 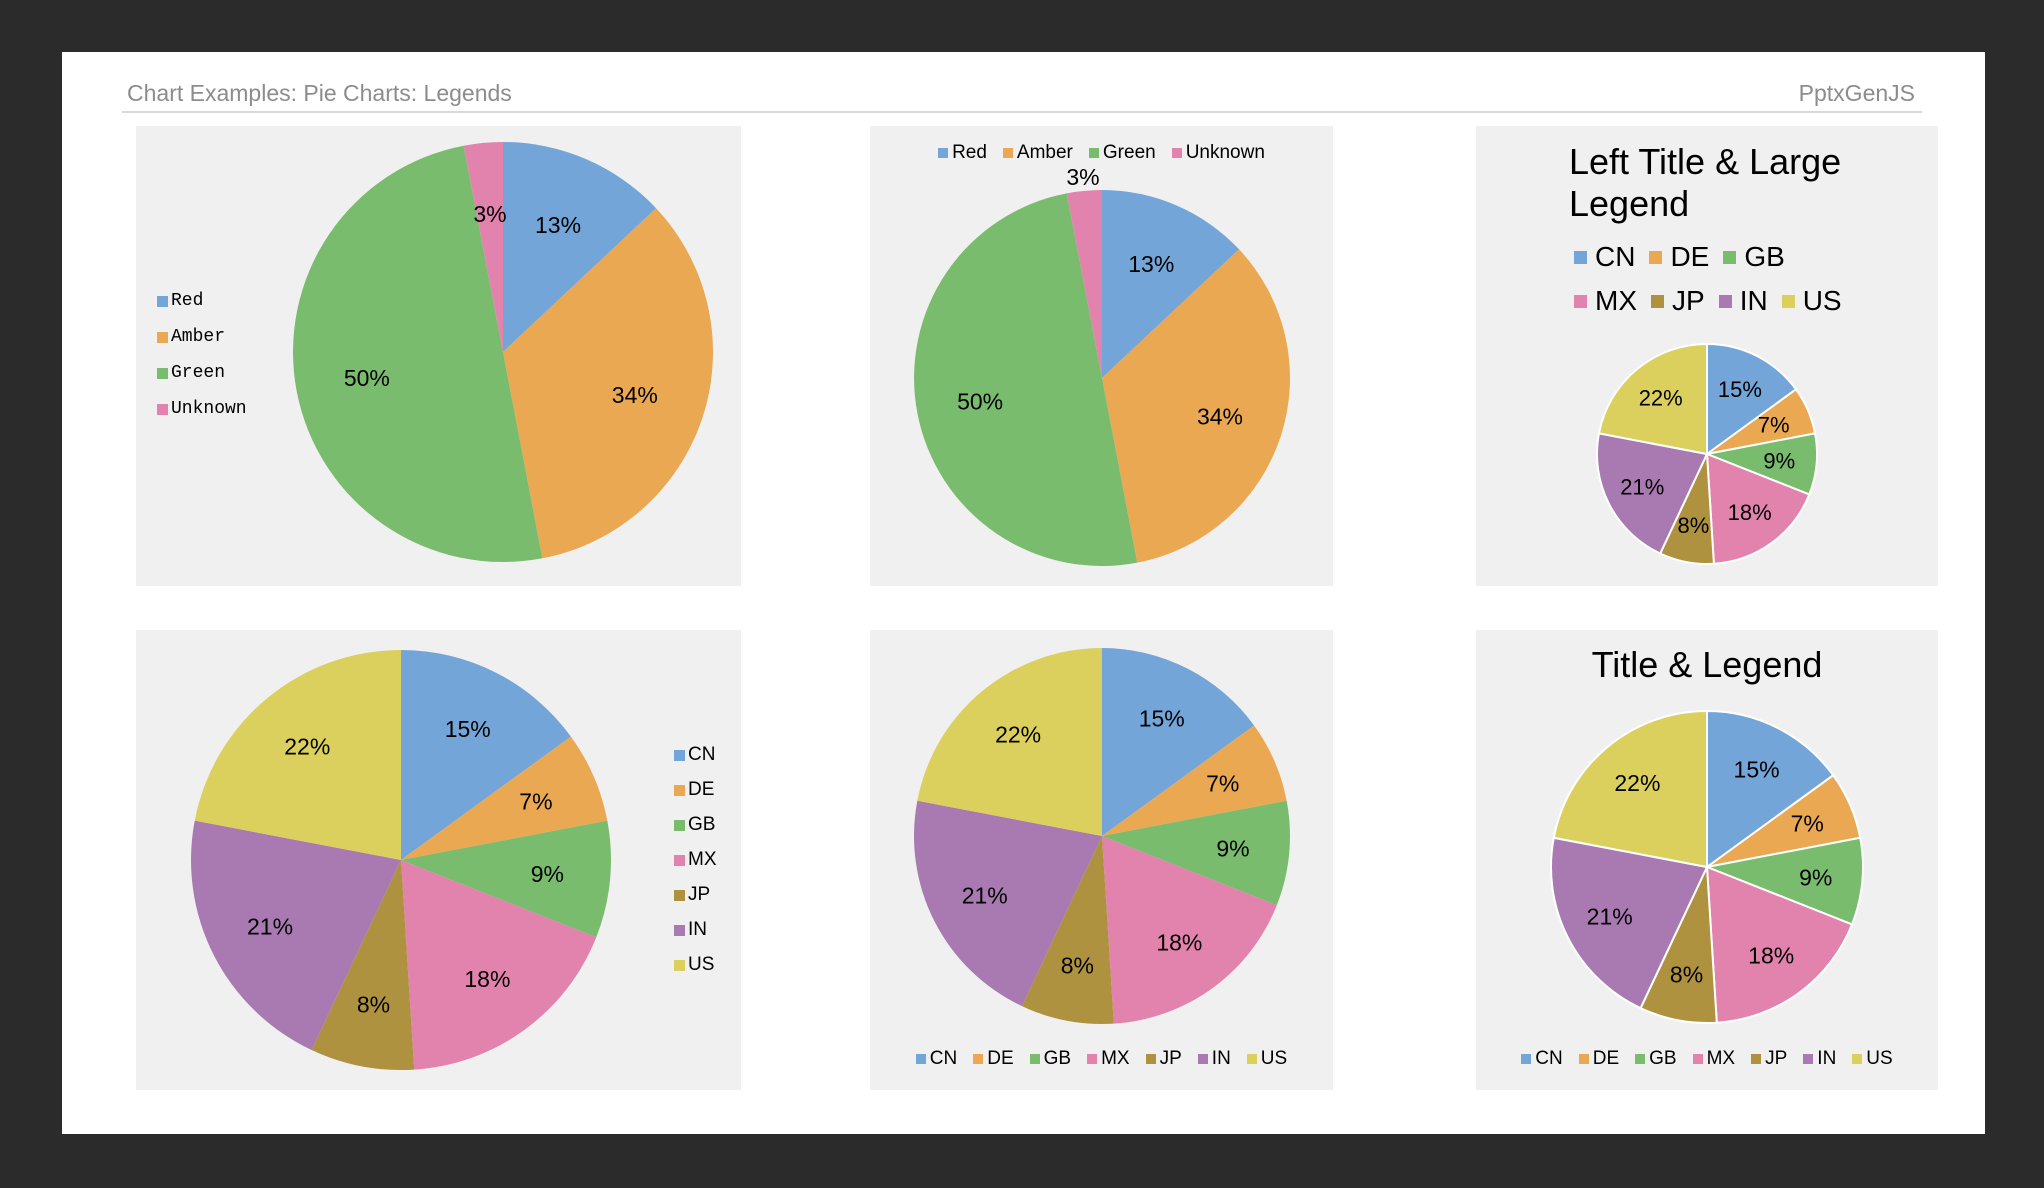 I want to click on legend-chart-6: CN DE GB MX JP IN US, so click(x=1707, y=1059).